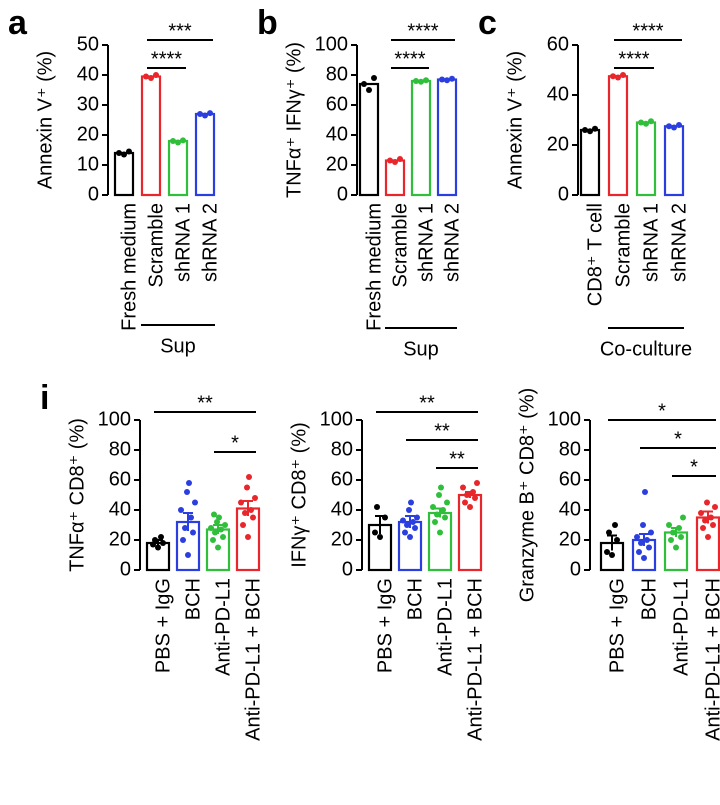 This screenshot has width=720, height=805. Describe the element at coordinates (88, 164) in the screenshot. I see `y-tick-label: 10` at that location.